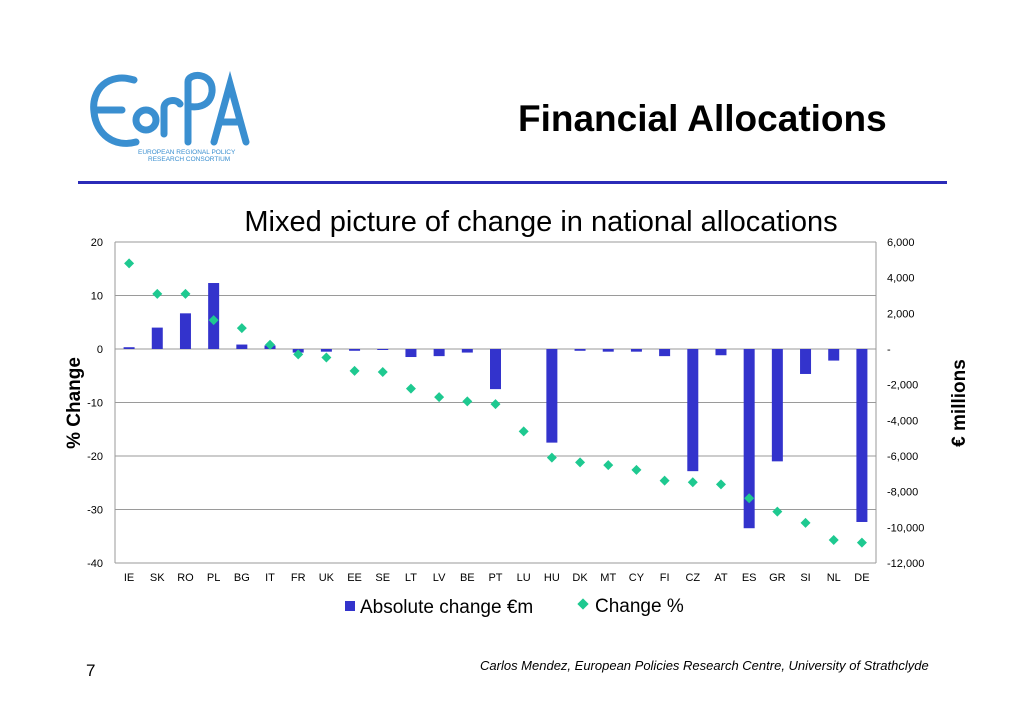 The width and height of the screenshot is (1024, 709). What do you see at coordinates (411, 578) in the screenshot?
I see `x-tick-label: LT` at bounding box center [411, 578].